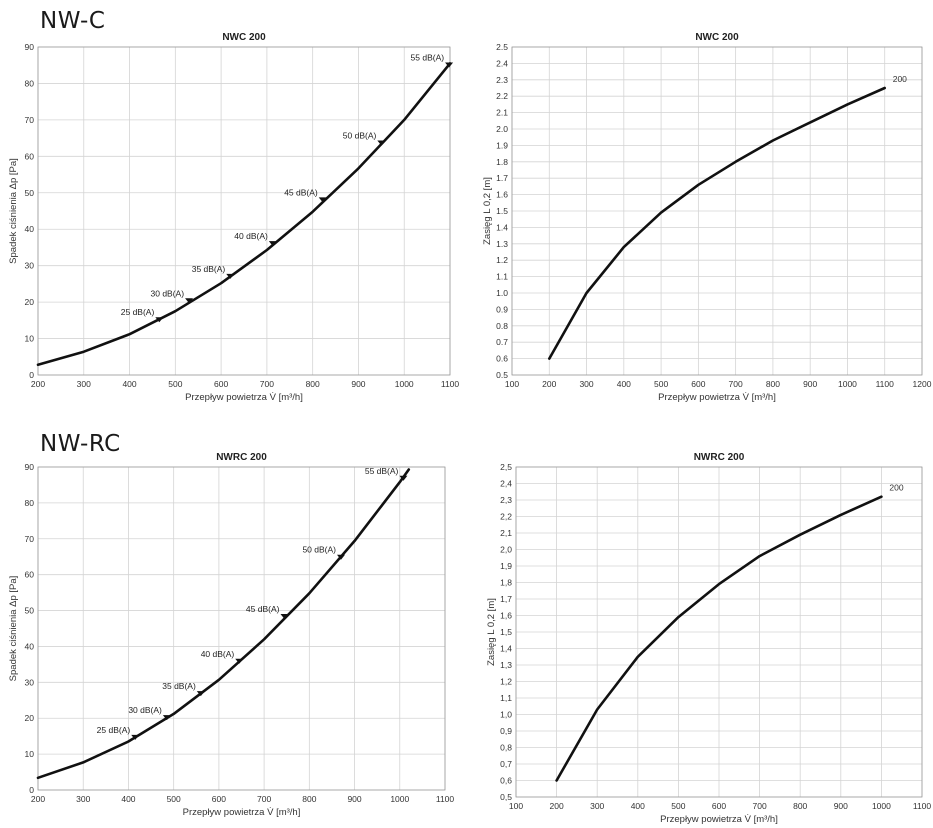  What do you see at coordinates (502, 162) in the screenshot?
I see `y-tick-label: 1.8` at bounding box center [502, 162].